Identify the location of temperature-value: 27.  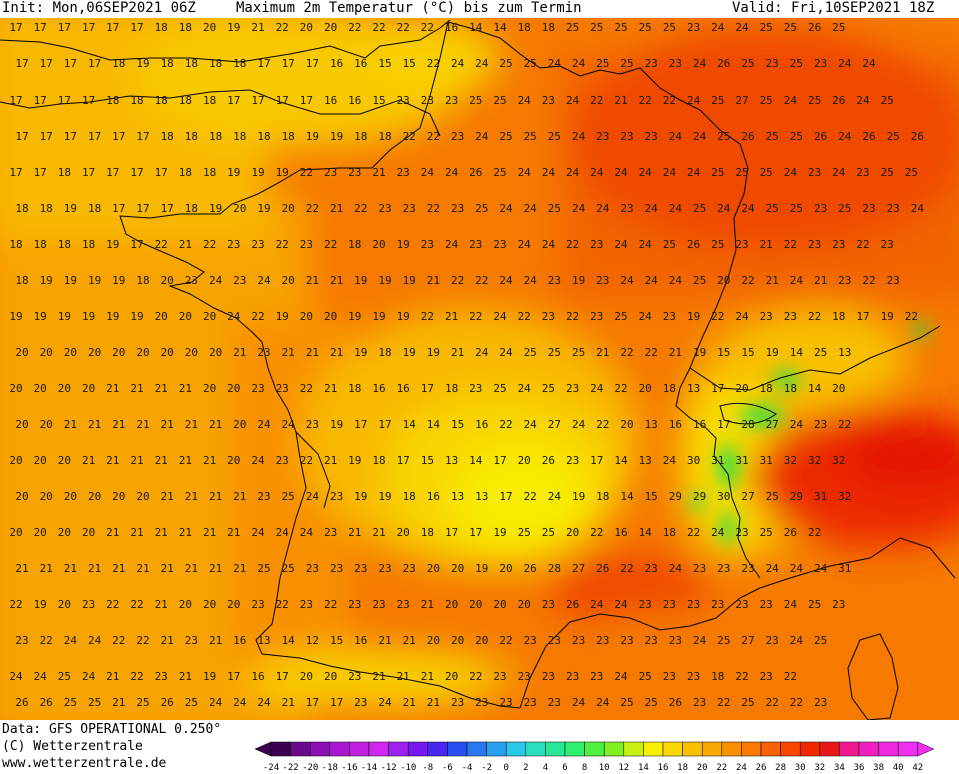
(554, 424).